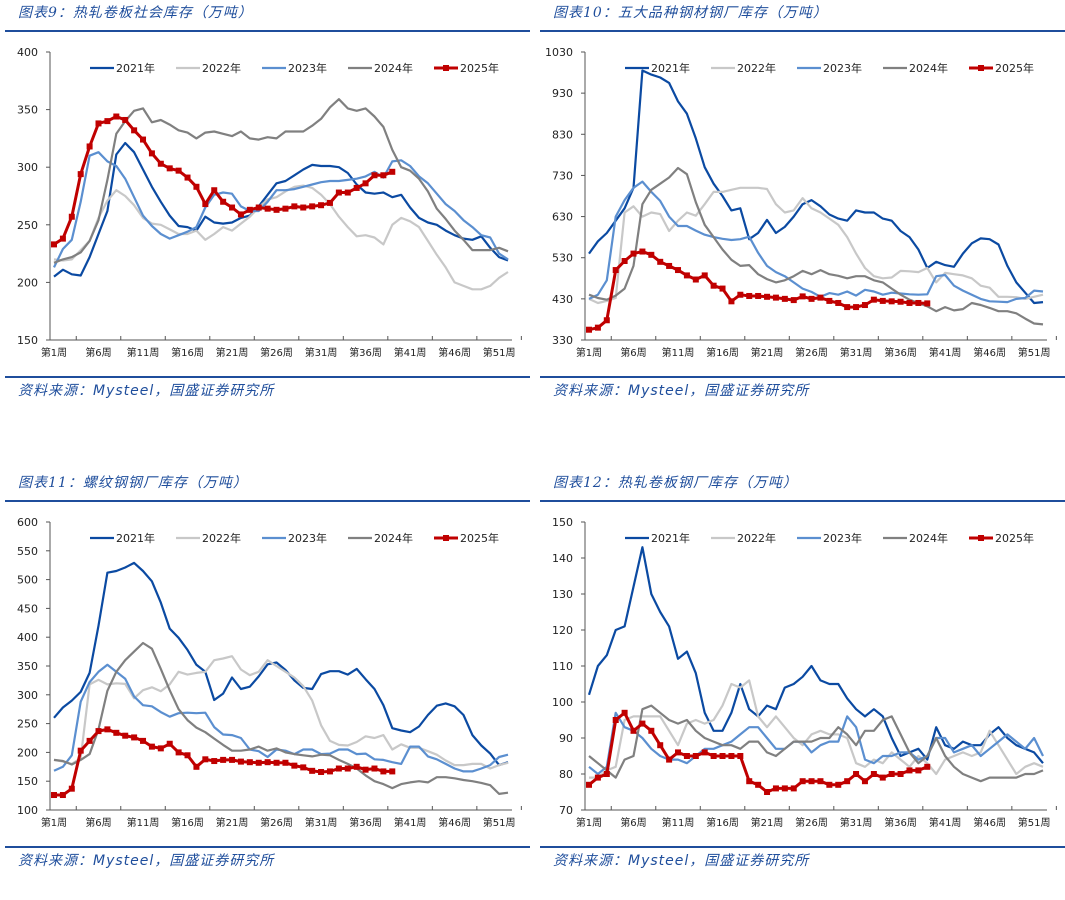 The image size is (1065, 900). I want to click on series-line-2023, so click(281, 209).